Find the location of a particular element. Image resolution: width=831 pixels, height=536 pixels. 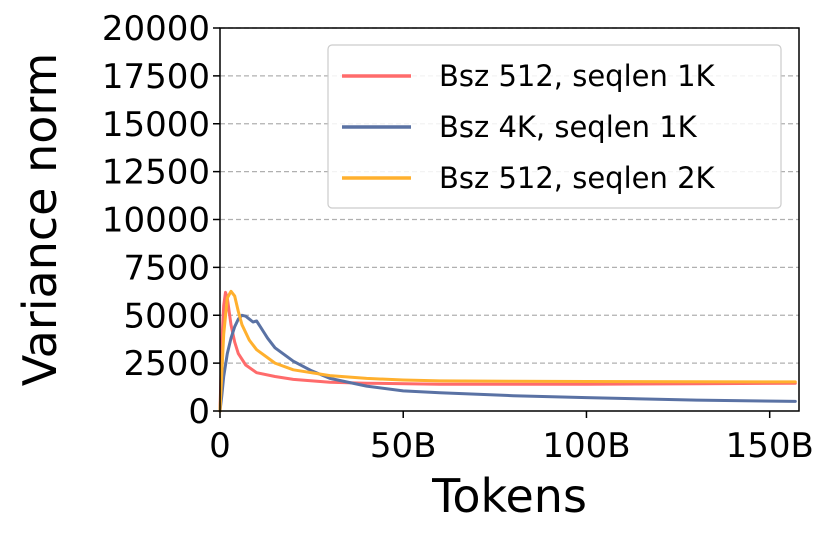

x-tick-label: 50B is located at coordinates (403, 446).